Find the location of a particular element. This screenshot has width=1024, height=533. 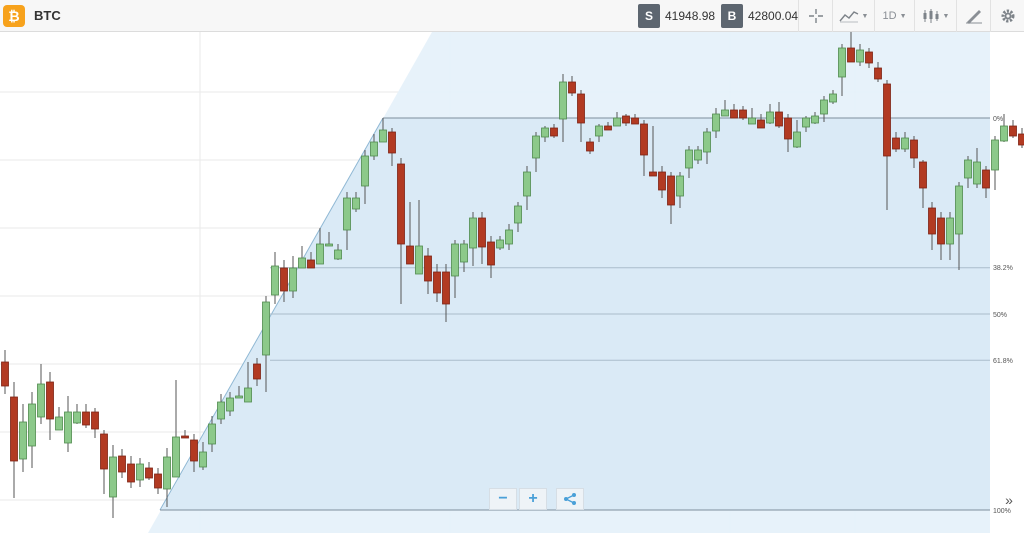

sell-button: S 41948.98 is located at coordinates (676, 16).